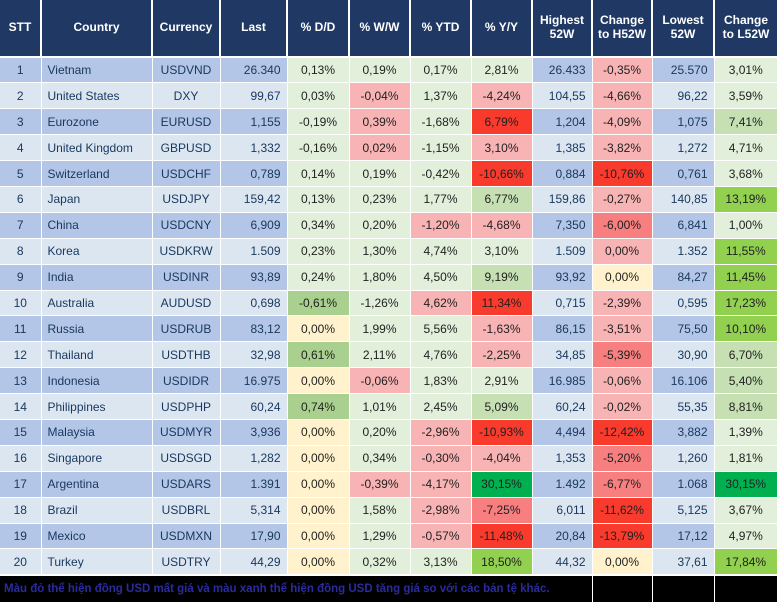 The height and width of the screenshot is (602, 777). Describe the element at coordinates (186, 355) in the screenshot. I see `cell-currency: USDTHB` at that location.